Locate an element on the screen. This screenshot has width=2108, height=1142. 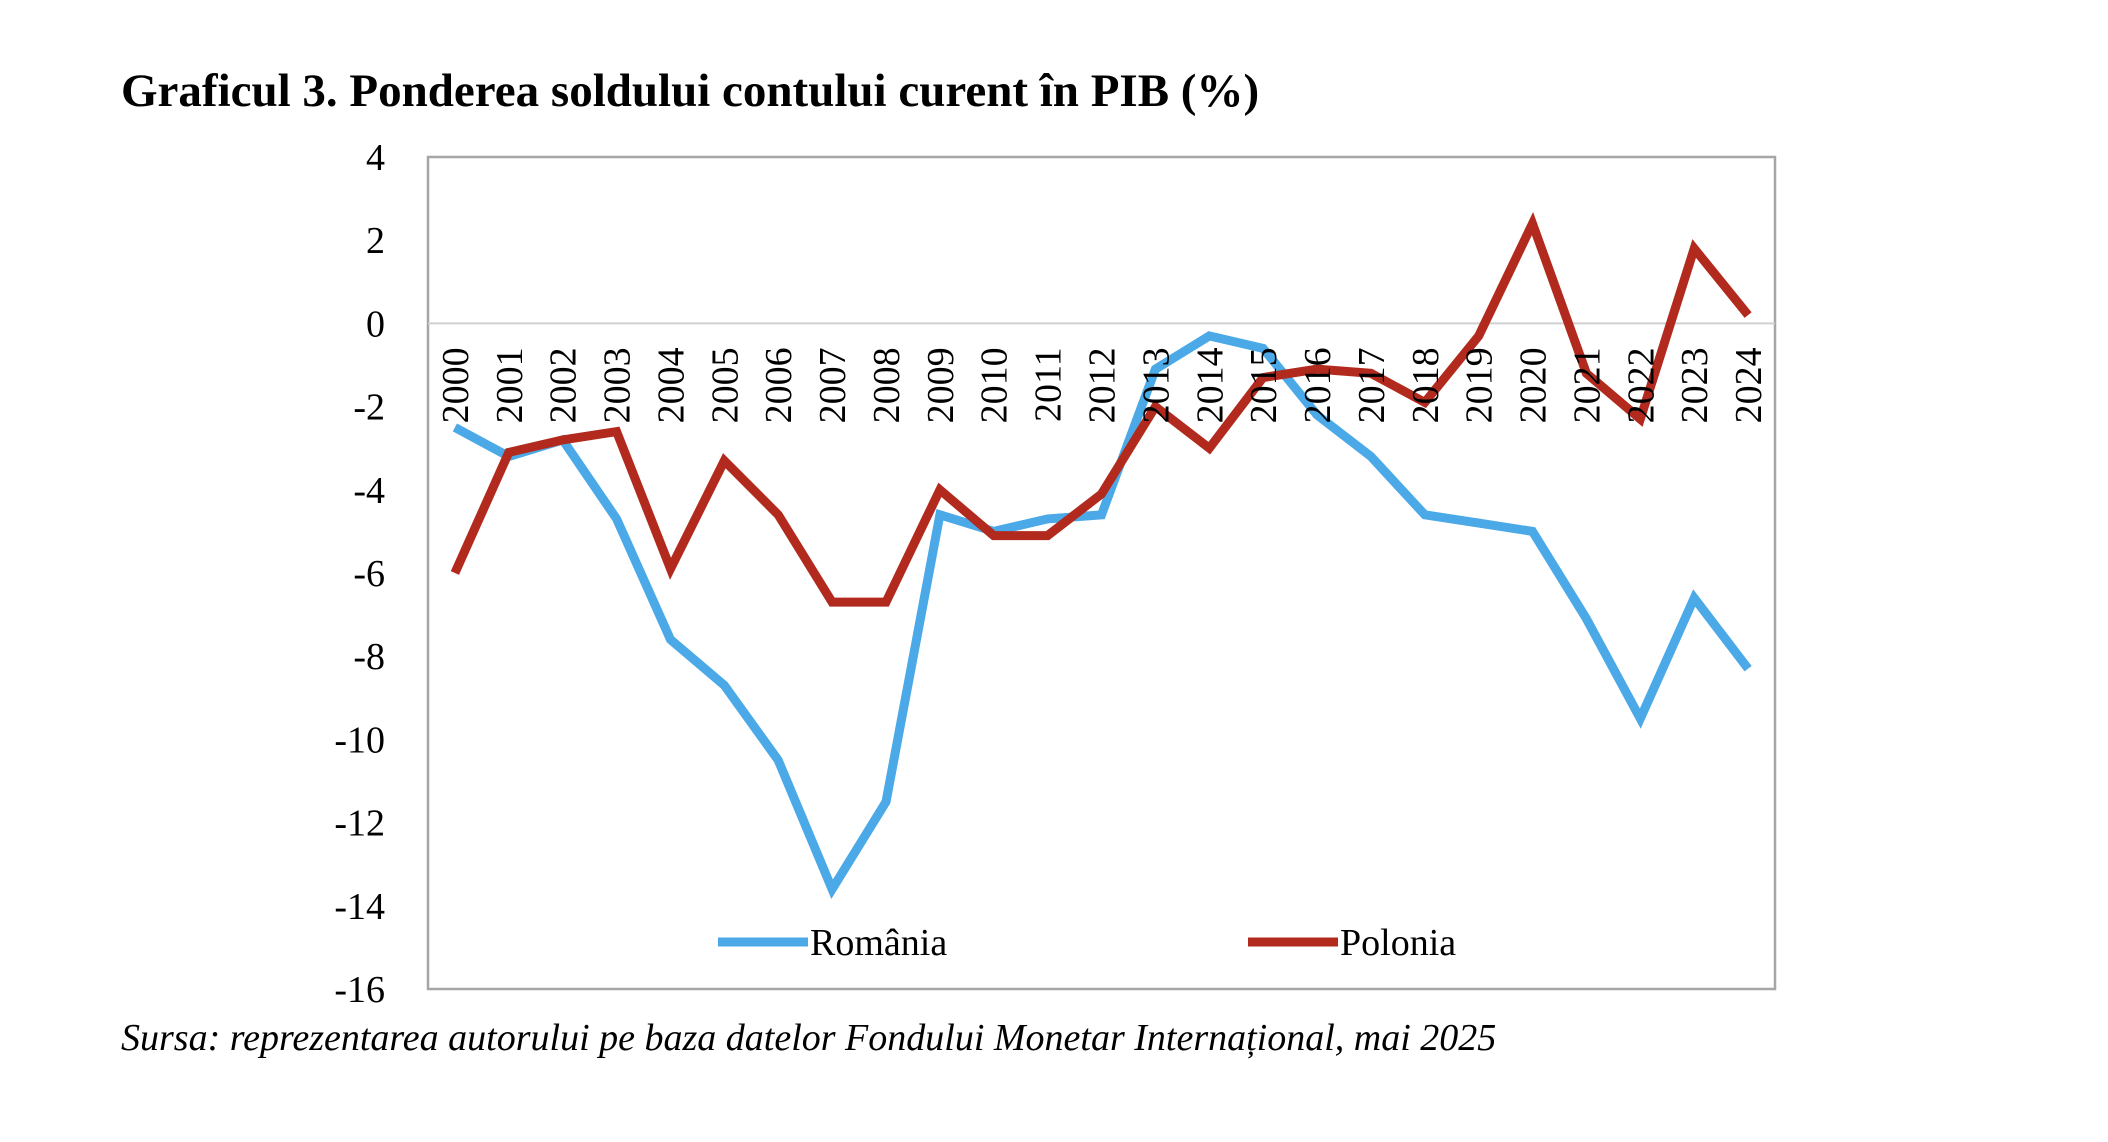
x-tick-label: 2004 is located at coordinates (671, 385).